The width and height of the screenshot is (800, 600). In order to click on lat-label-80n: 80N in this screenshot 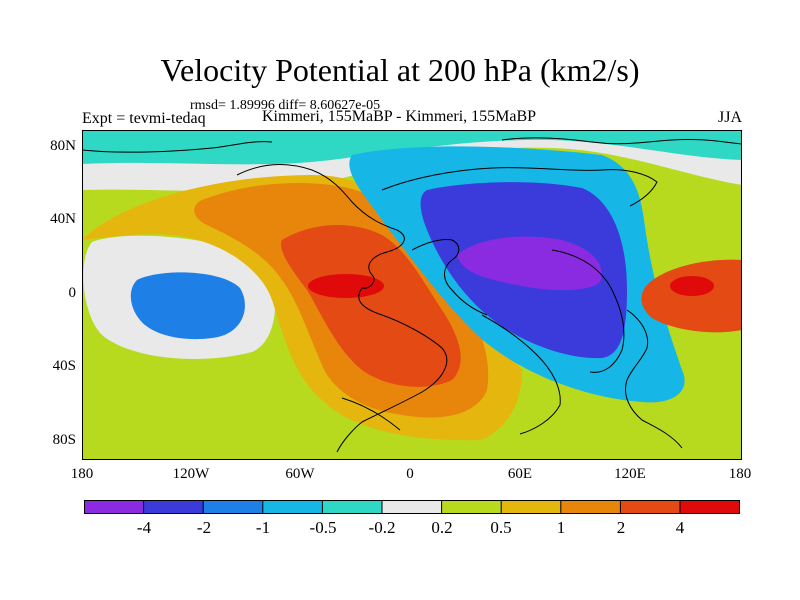, I will do `click(63, 146)`.